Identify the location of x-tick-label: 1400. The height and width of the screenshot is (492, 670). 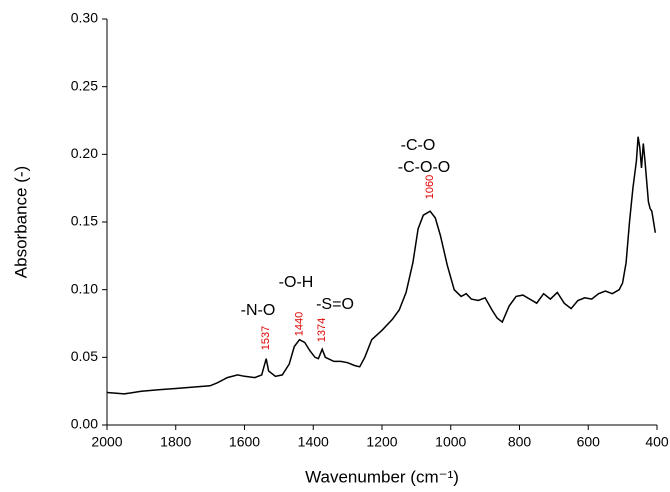
(313, 442).